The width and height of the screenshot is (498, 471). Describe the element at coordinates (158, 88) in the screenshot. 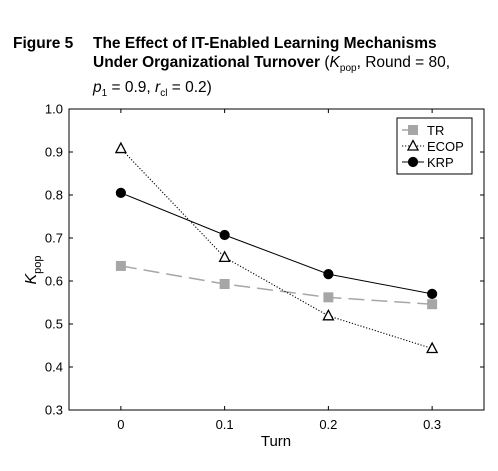

I see `param-r-symbol: r` at that location.